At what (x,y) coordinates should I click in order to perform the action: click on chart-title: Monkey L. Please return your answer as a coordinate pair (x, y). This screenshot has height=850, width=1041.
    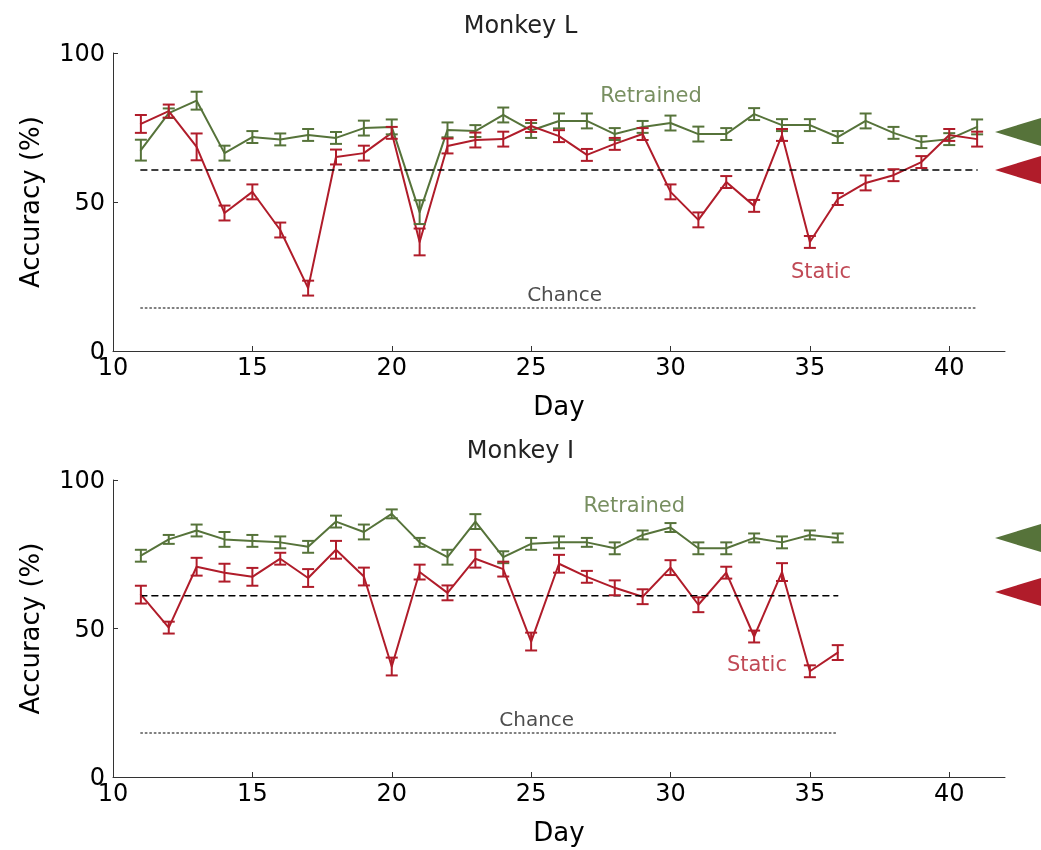
    Looking at the image, I should click on (520, 25).